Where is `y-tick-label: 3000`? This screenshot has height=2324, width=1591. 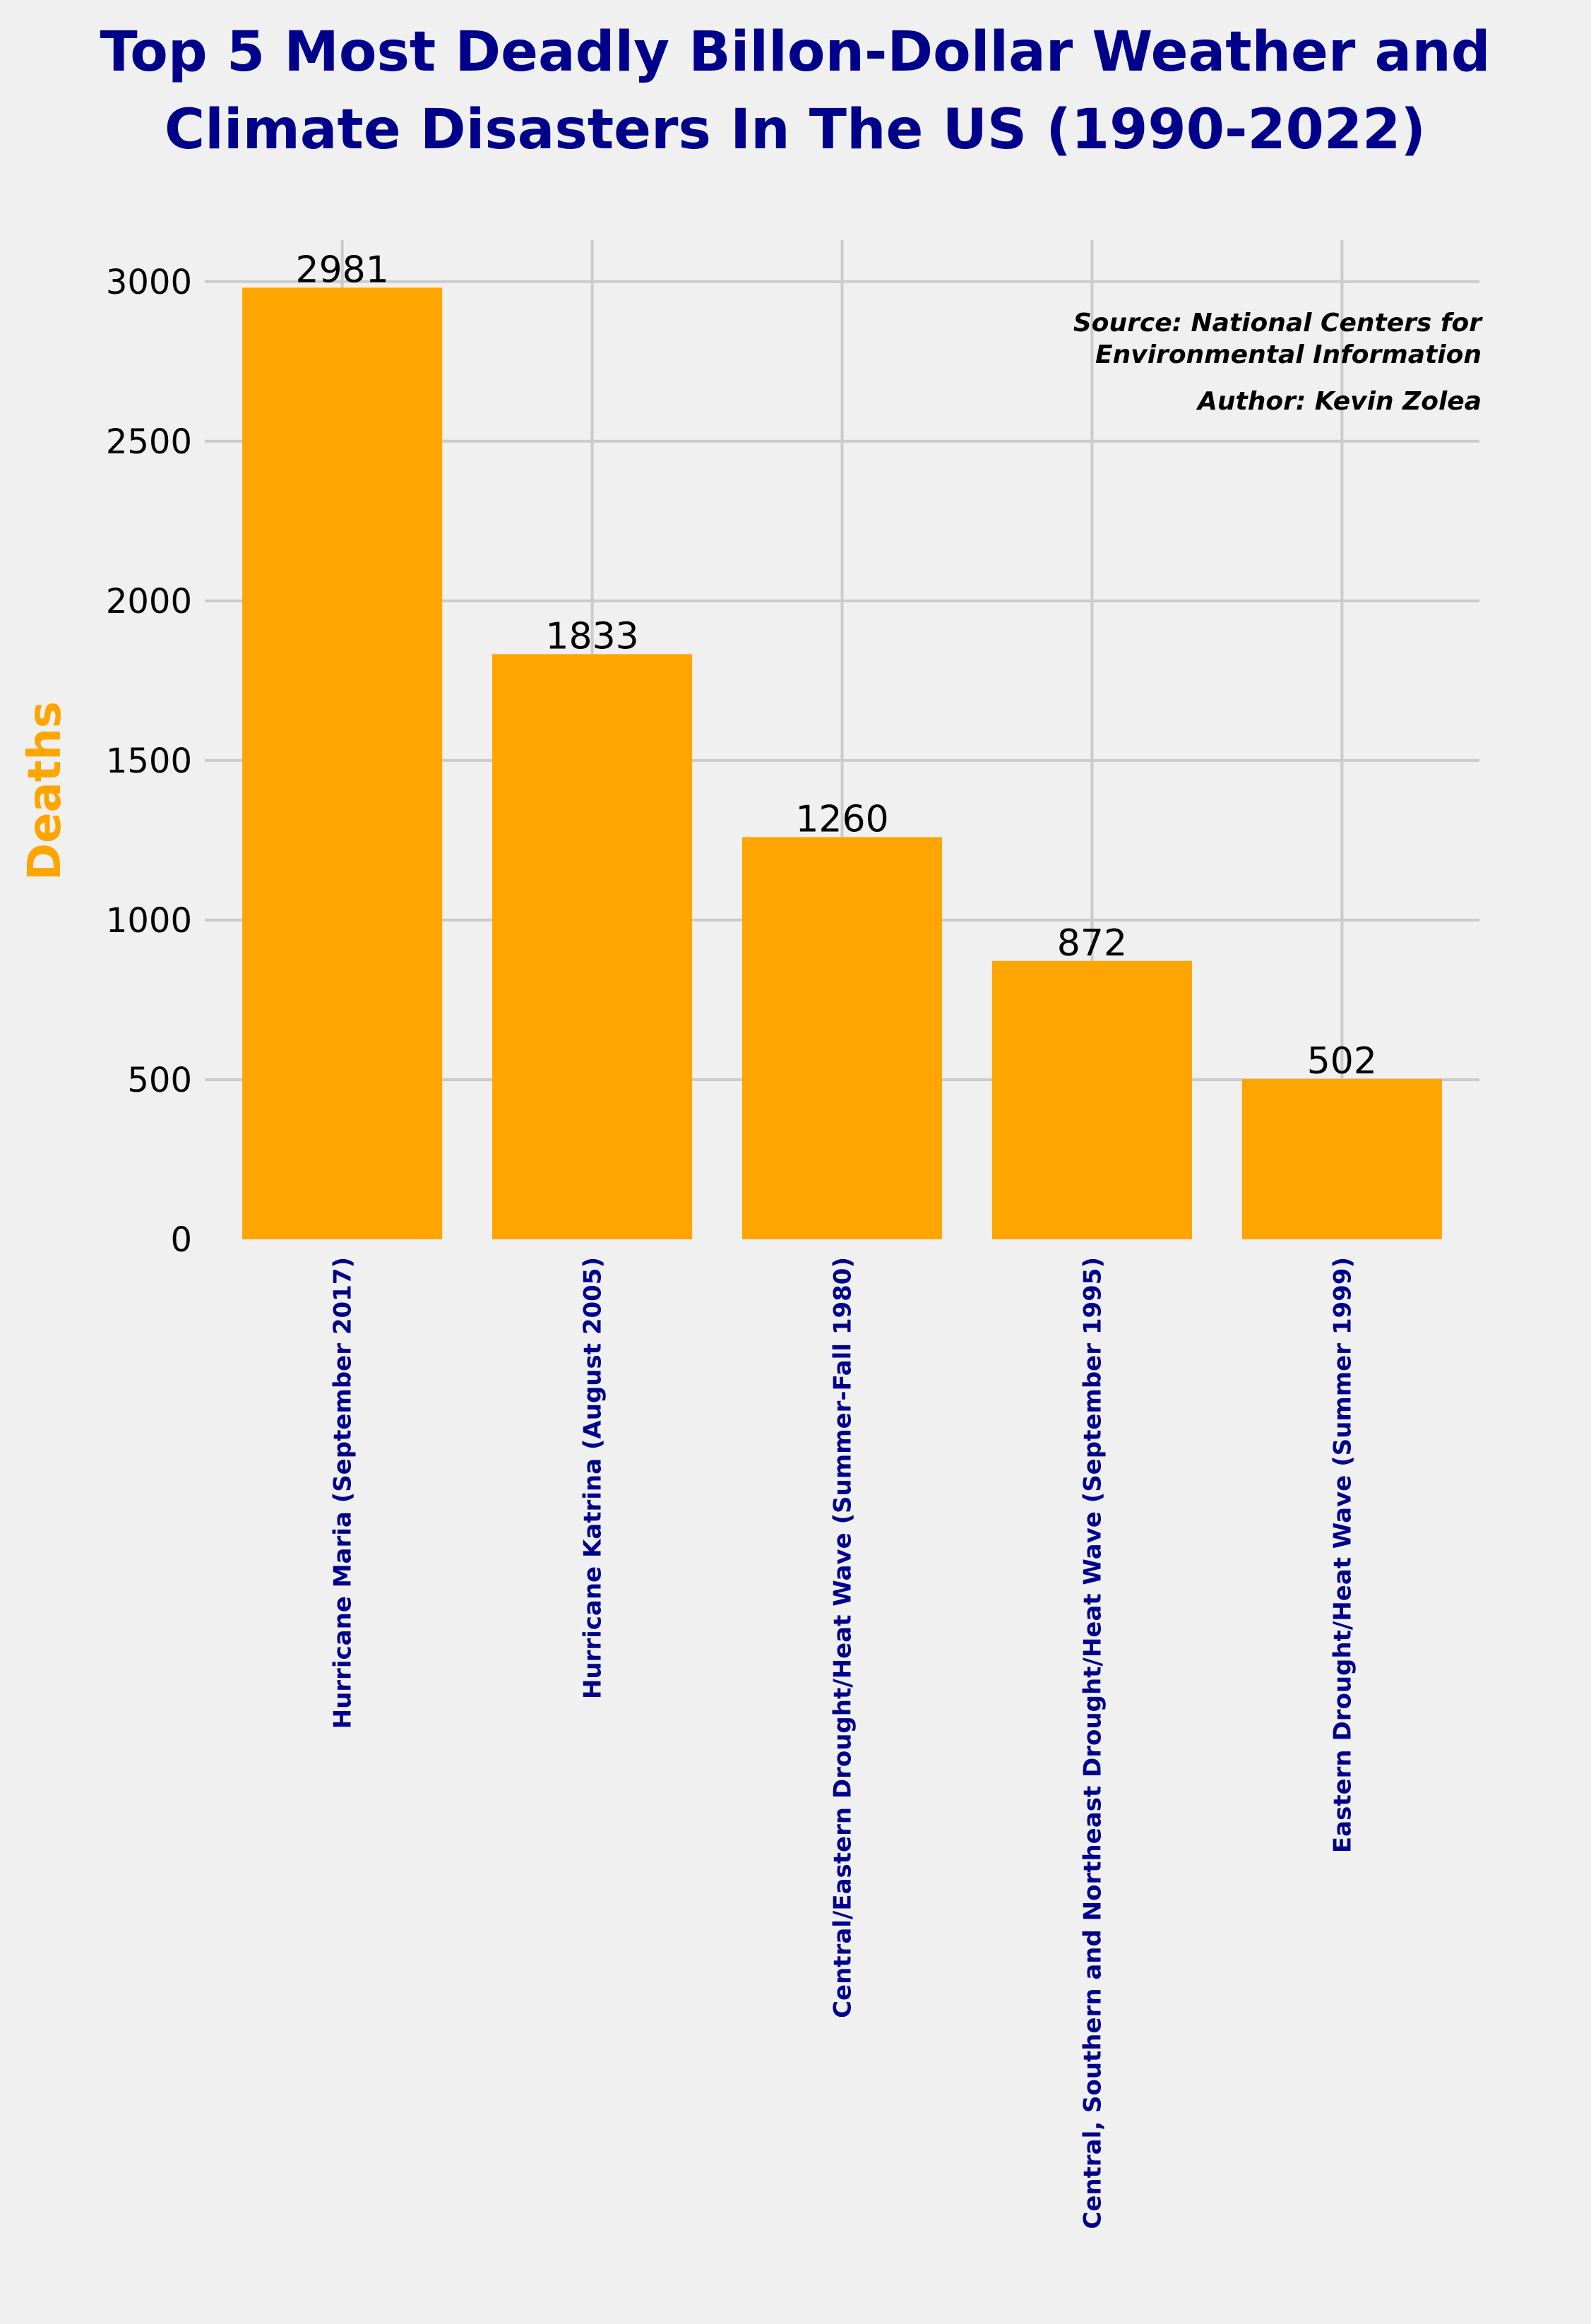
y-tick-label: 3000 is located at coordinates (149, 282).